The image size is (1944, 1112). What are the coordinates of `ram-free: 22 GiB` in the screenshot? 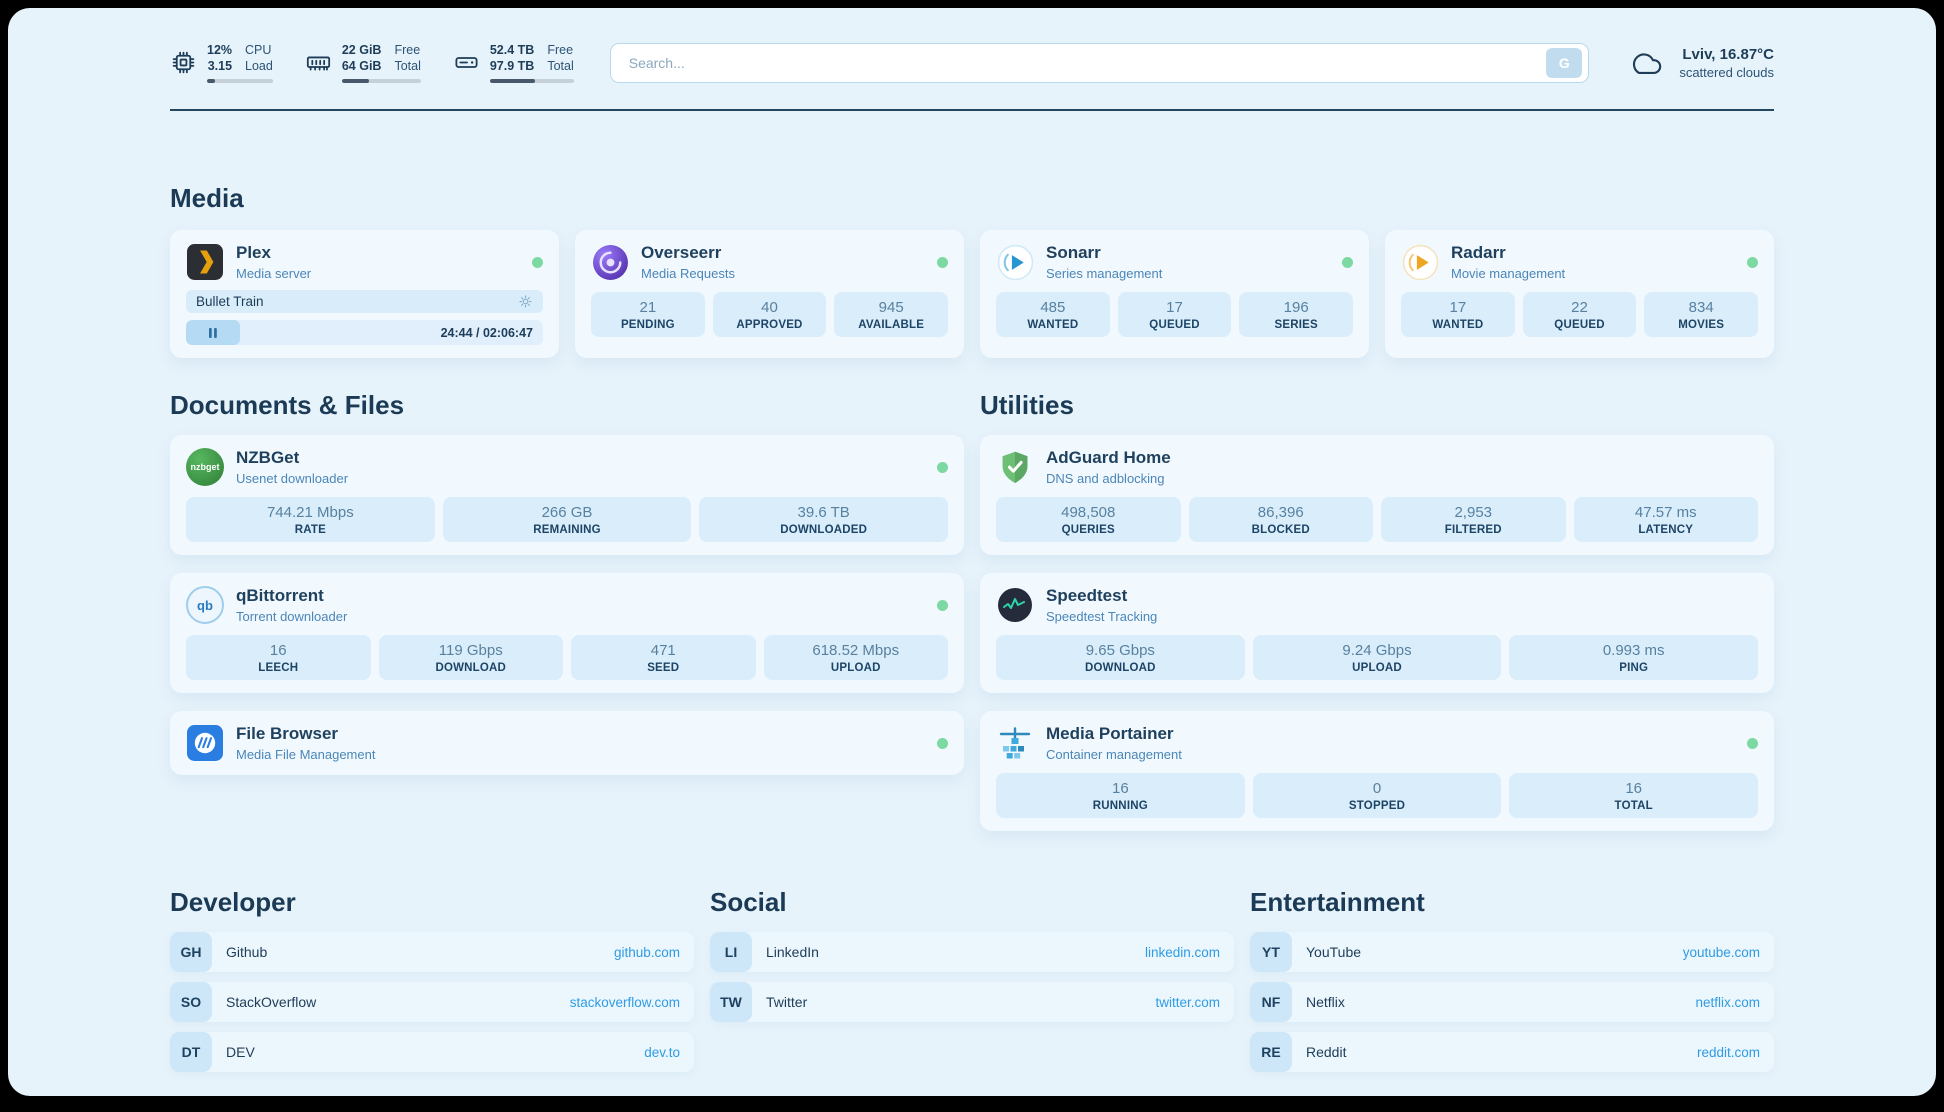 It's located at (361, 50).